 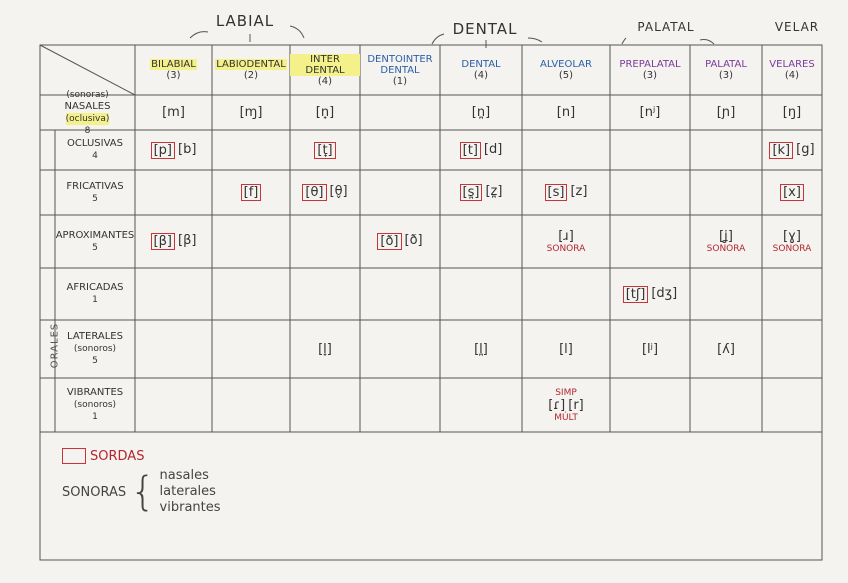 I want to click on column-count: (4), so click(x=325, y=81).